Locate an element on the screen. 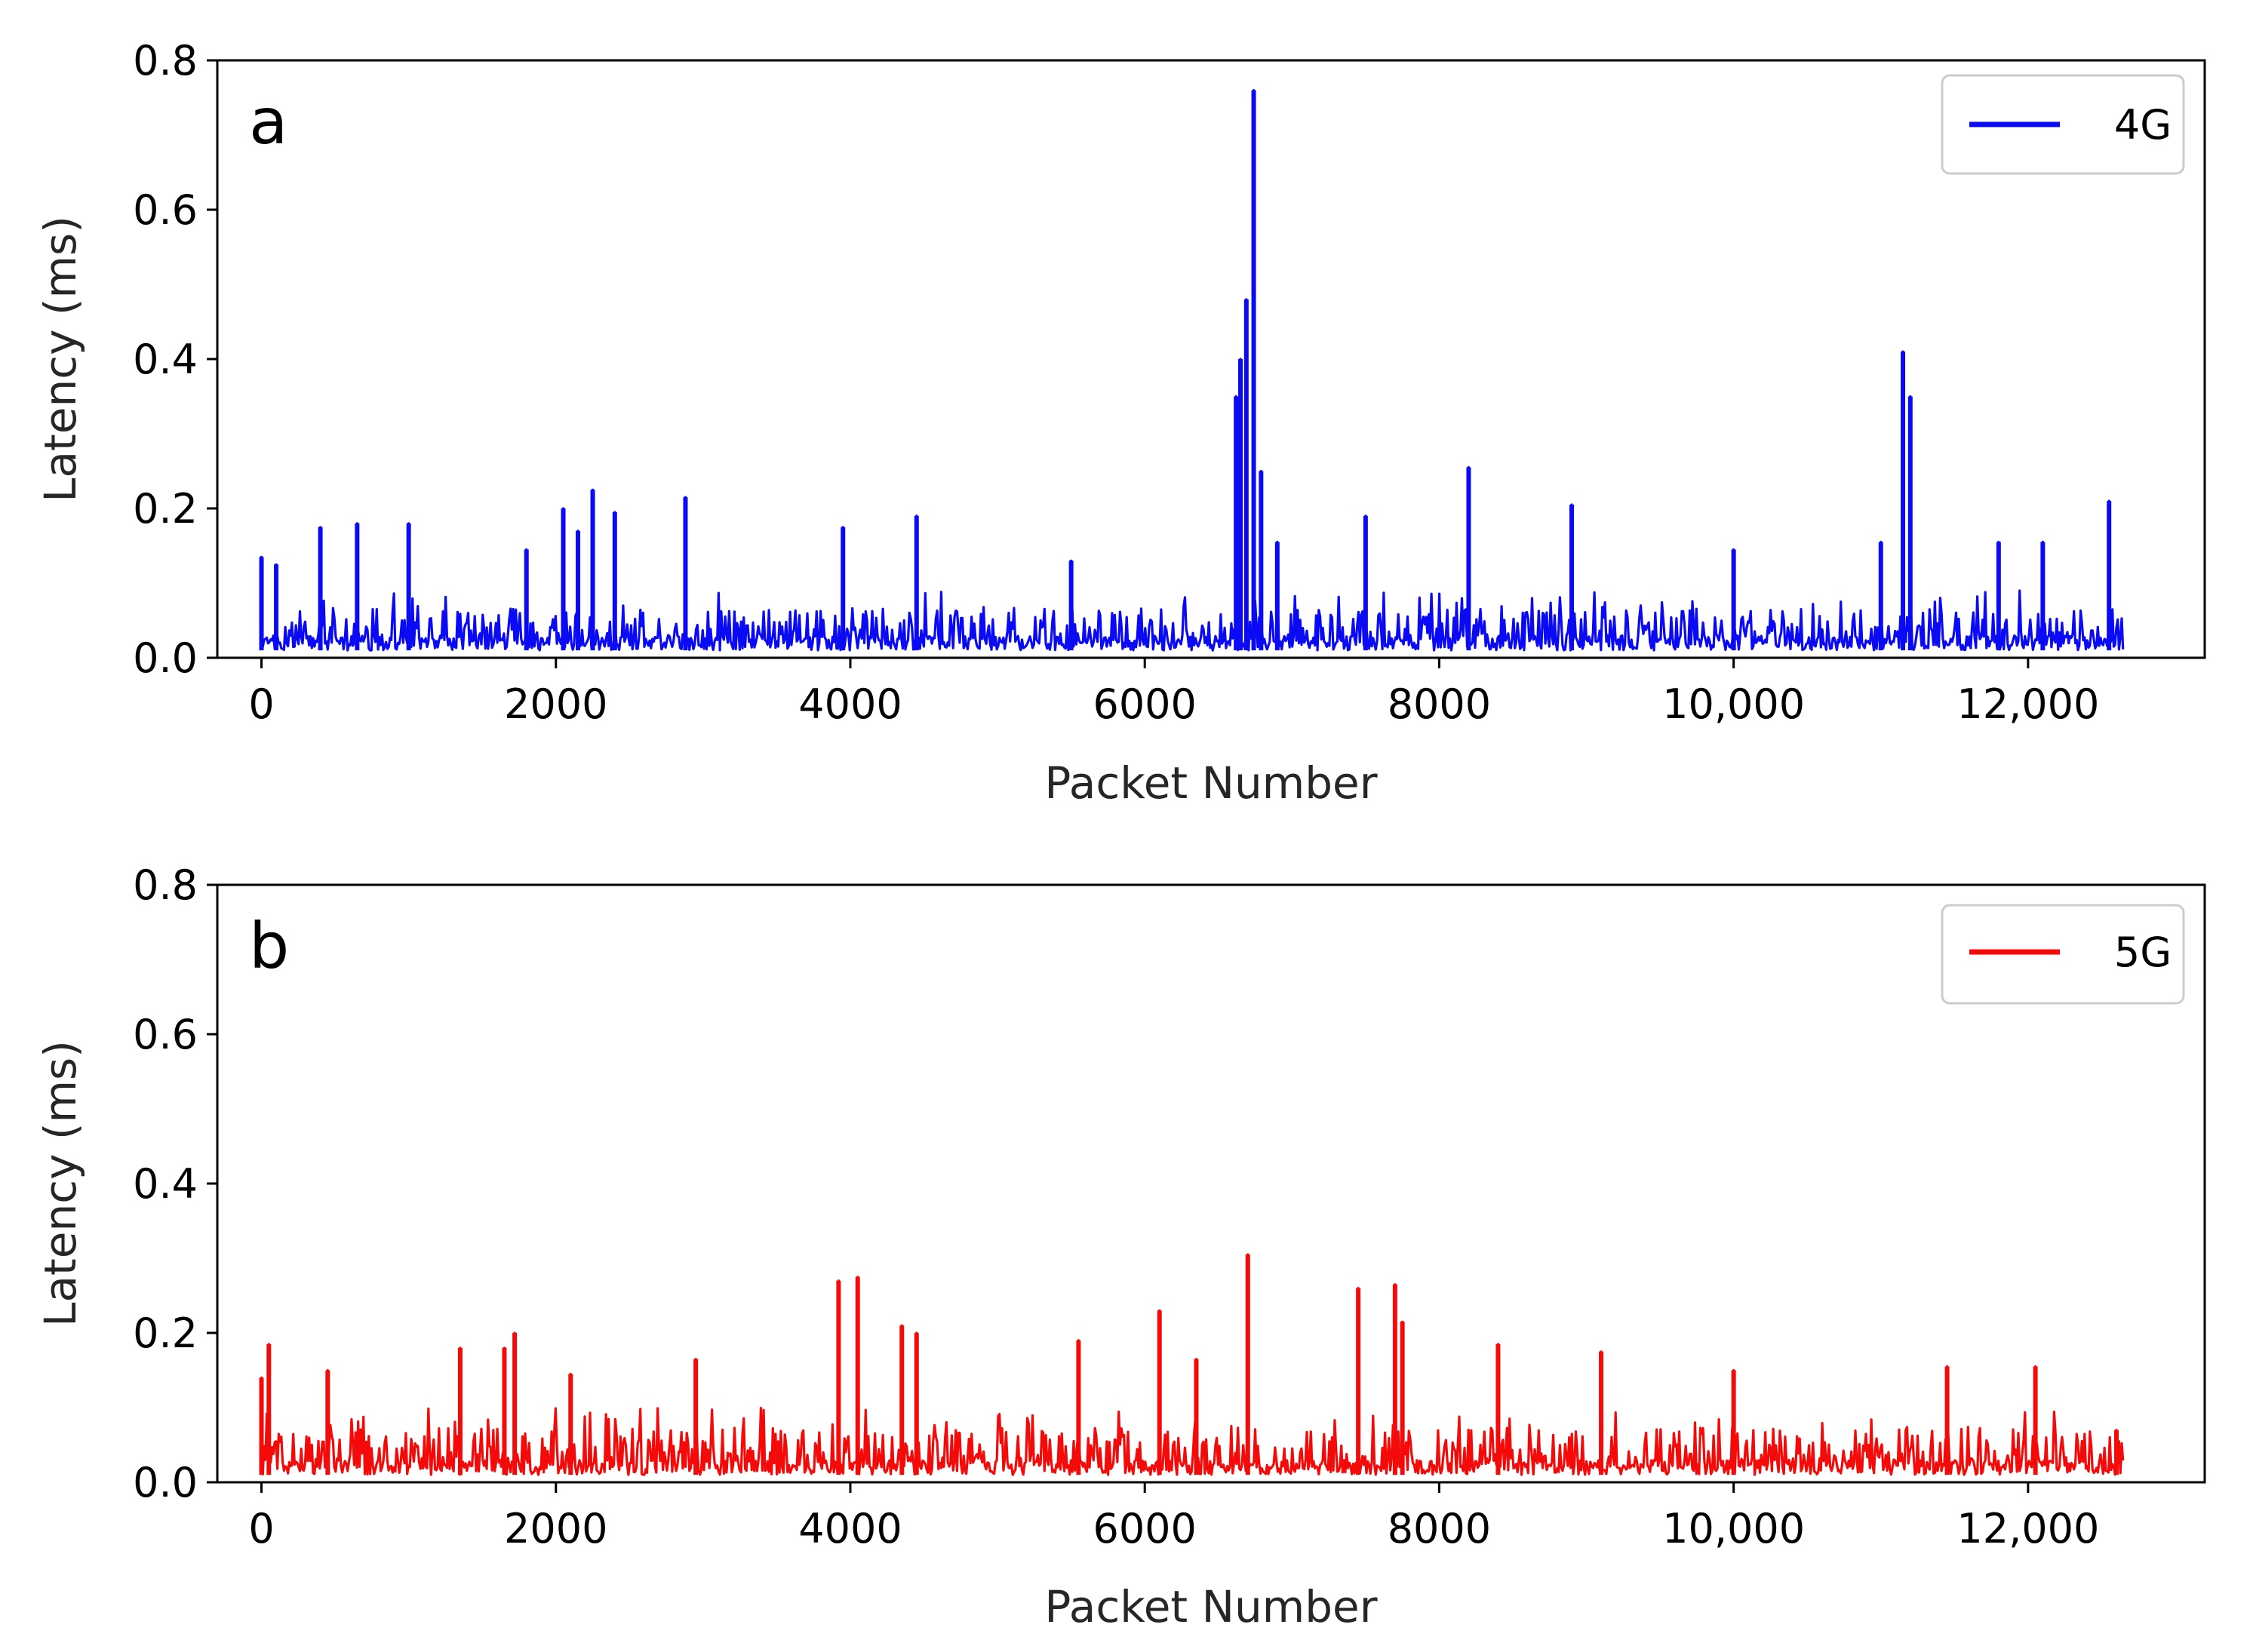  legend-label: 5G is located at coordinates (2143, 952).